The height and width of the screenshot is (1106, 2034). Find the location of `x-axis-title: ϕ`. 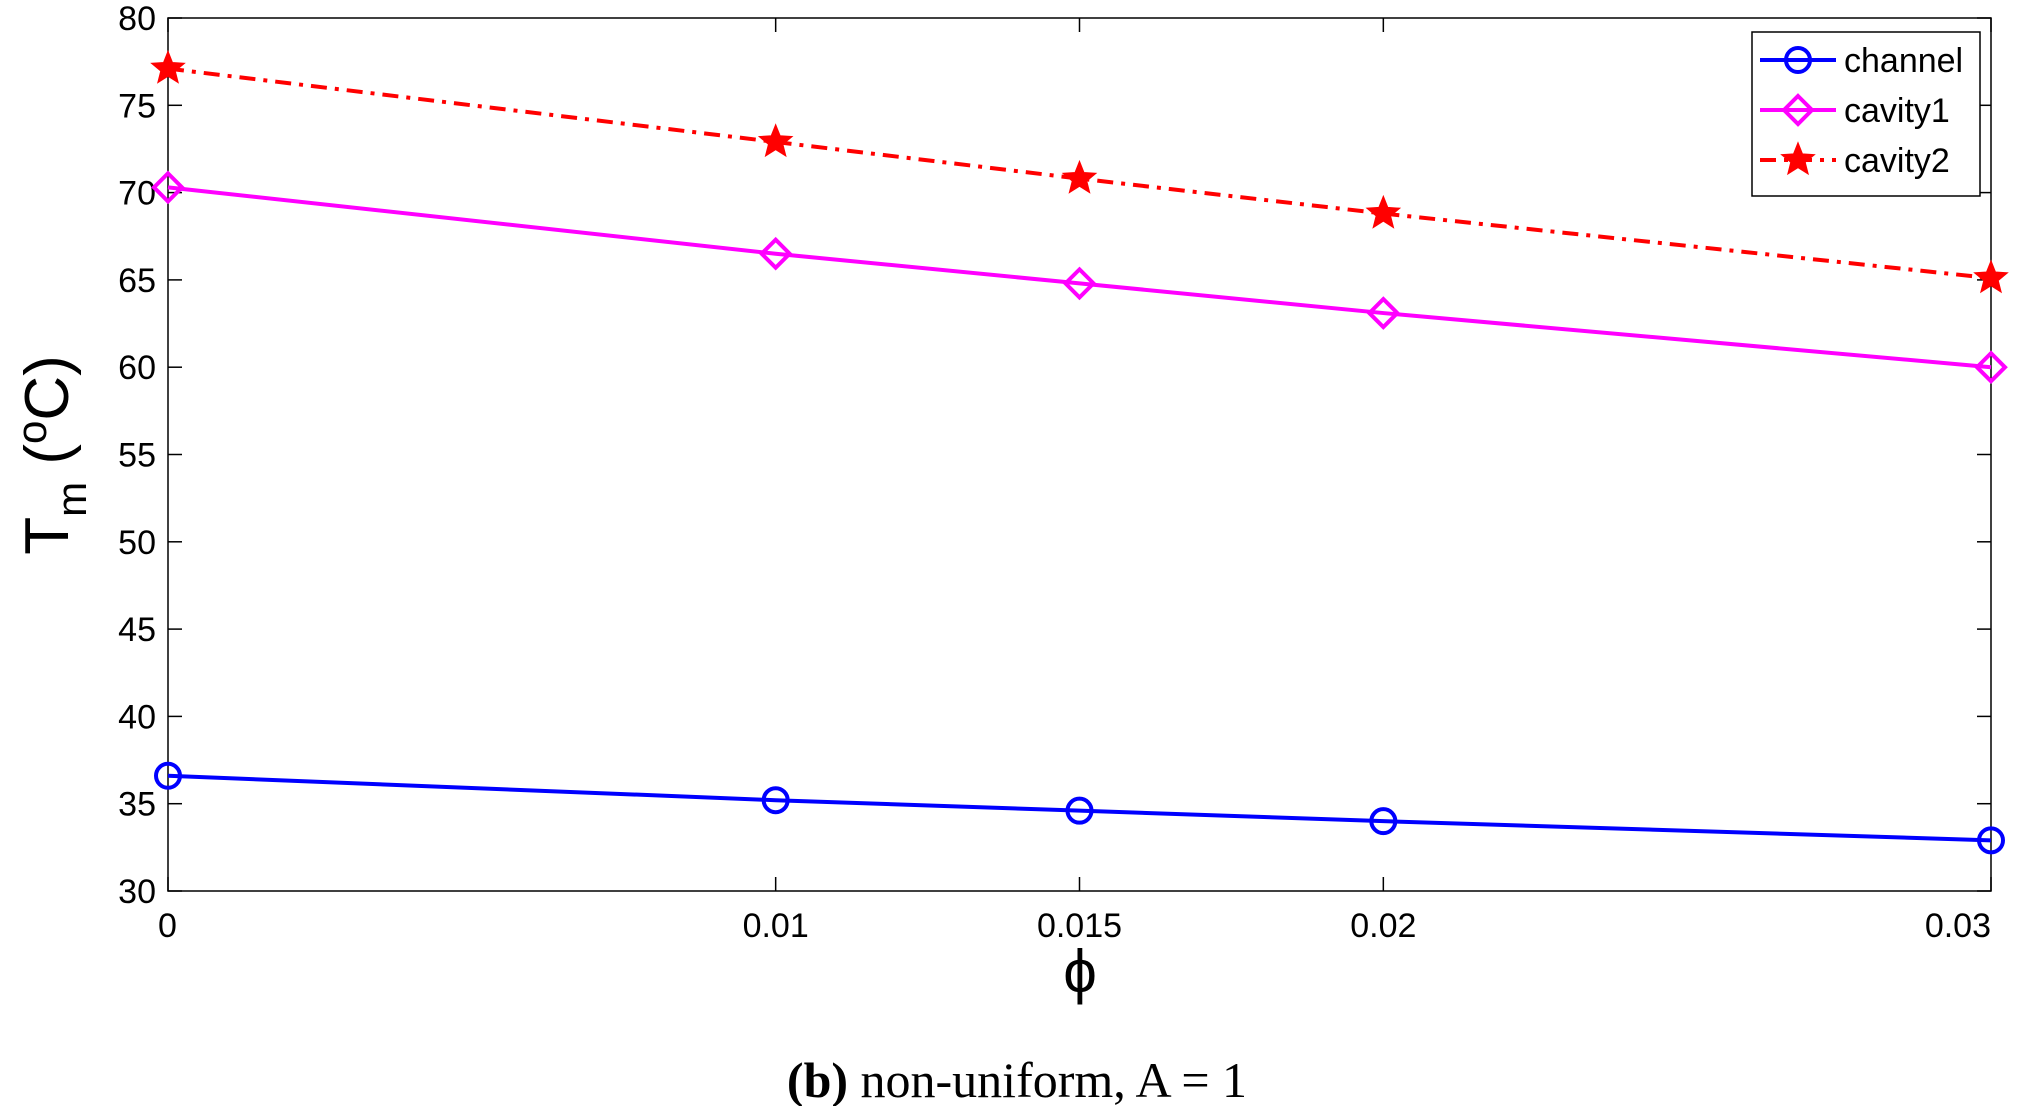

x-axis-title: ϕ is located at coordinates (1080, 971).